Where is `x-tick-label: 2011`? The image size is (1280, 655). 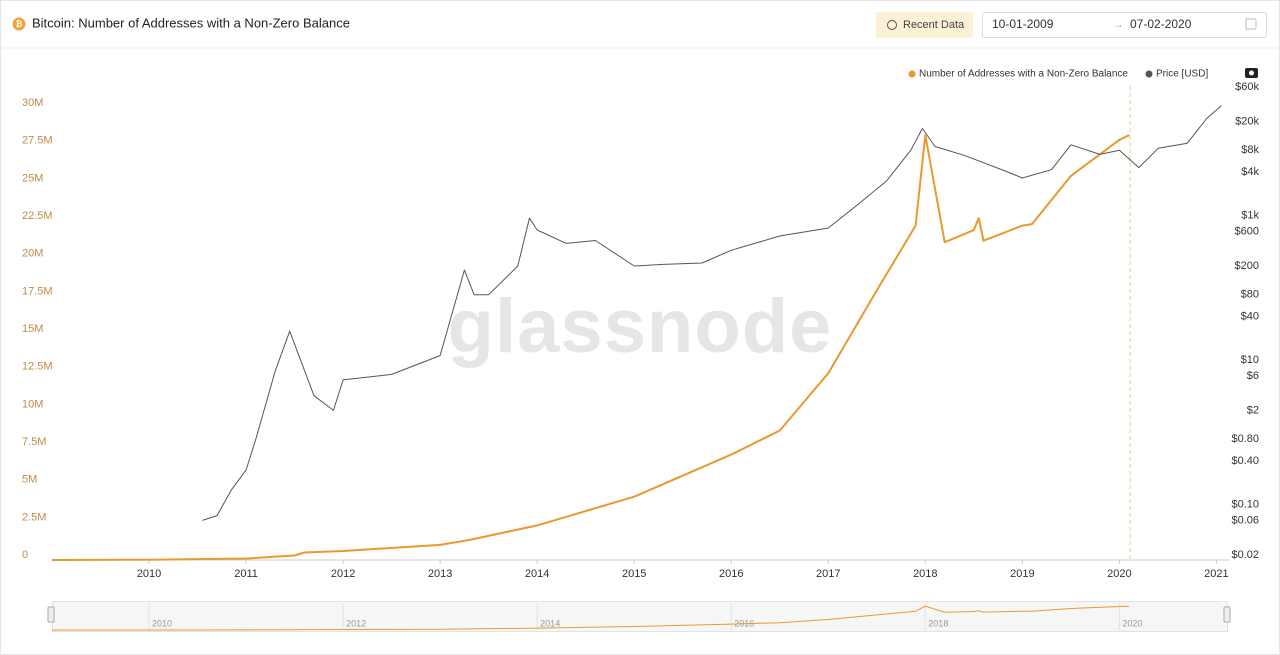
x-tick-label: 2011 is located at coordinates (246, 574).